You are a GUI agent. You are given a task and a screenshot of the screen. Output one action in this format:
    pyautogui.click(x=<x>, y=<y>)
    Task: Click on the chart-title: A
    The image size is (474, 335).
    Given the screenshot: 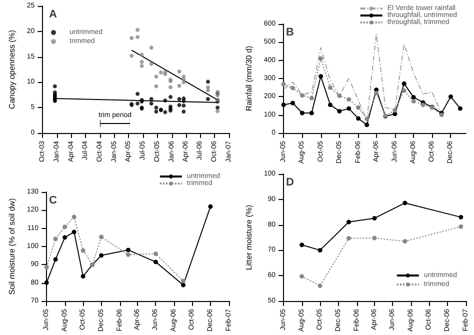 What is the action you would take?
    pyautogui.click(x=53, y=14)
    